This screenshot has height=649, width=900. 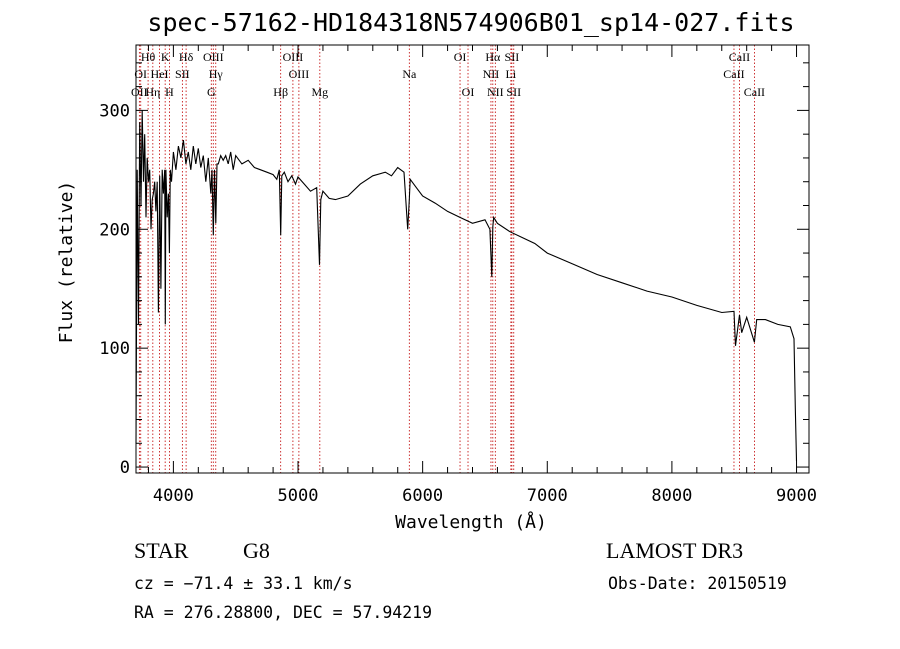 I want to click on line-label: Hδ, so click(x=186, y=57).